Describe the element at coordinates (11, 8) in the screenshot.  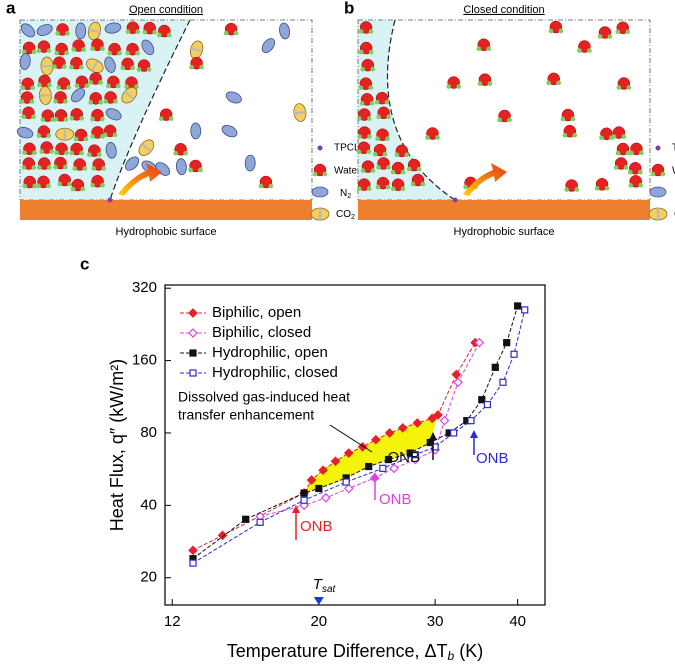
I see `panel-label: a` at that location.